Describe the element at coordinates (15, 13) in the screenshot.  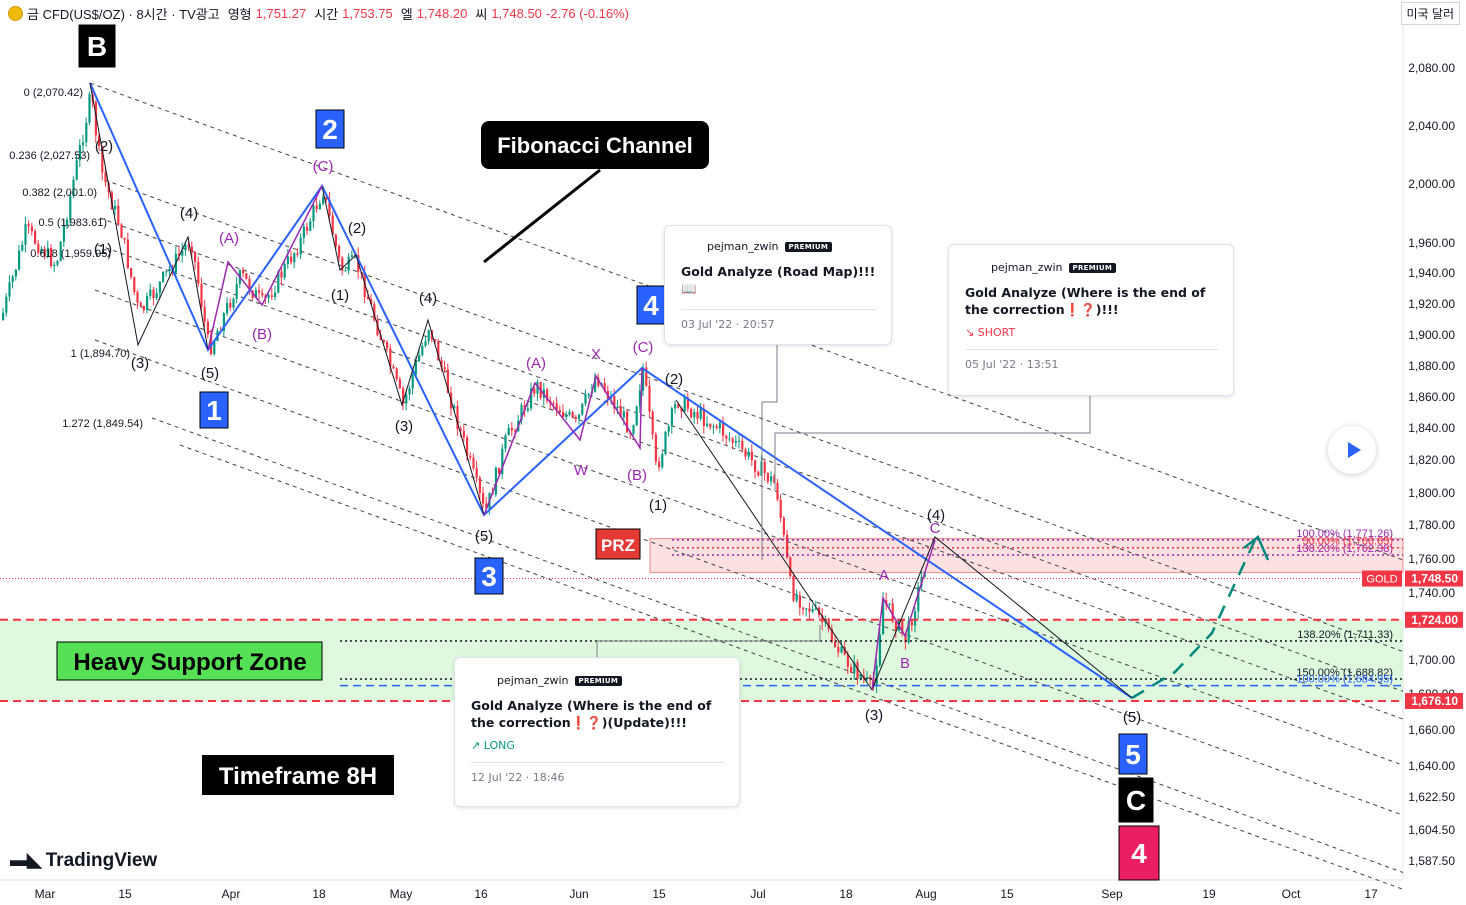
I see `gold-coin-icon` at that location.